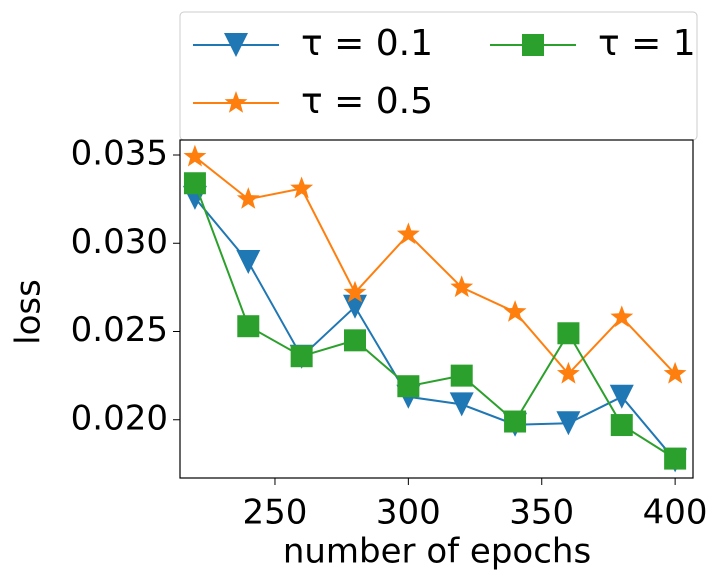  I want to click on x-tick-label: 250, so click(275, 513).